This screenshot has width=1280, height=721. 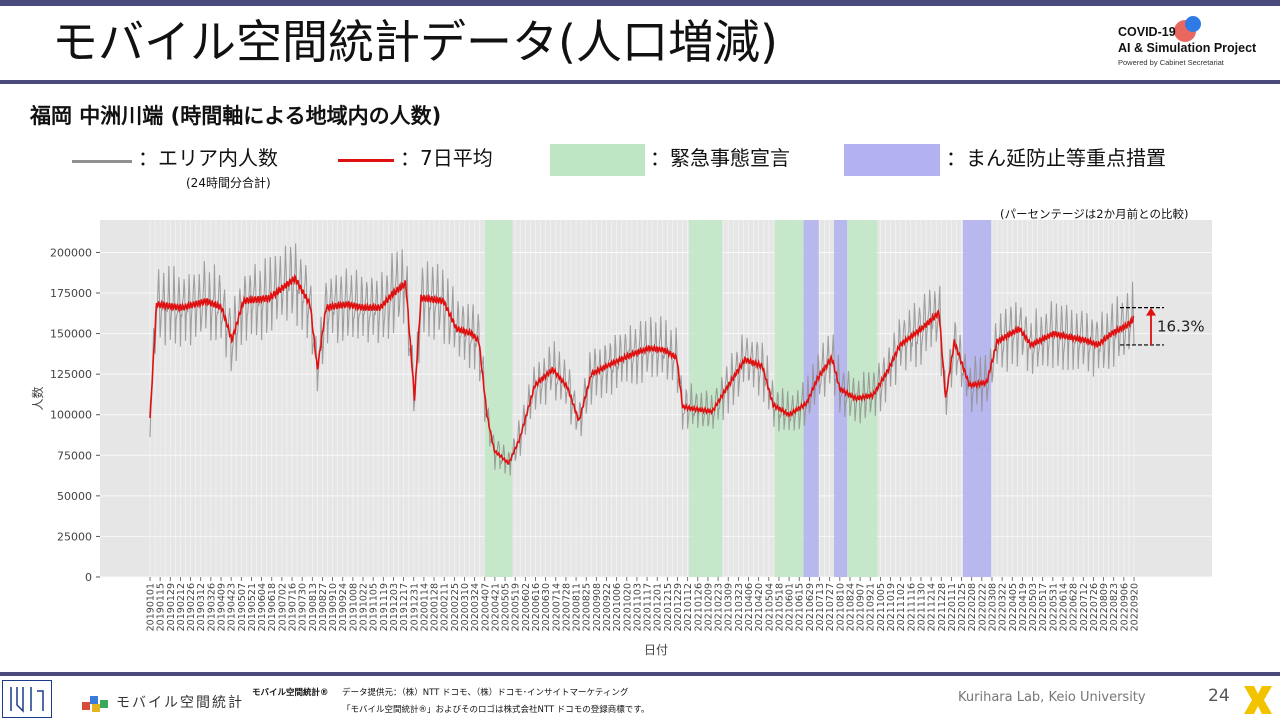 What do you see at coordinates (932, 607) in the screenshot?
I see `x-tick-label: 20211214` at bounding box center [932, 607].